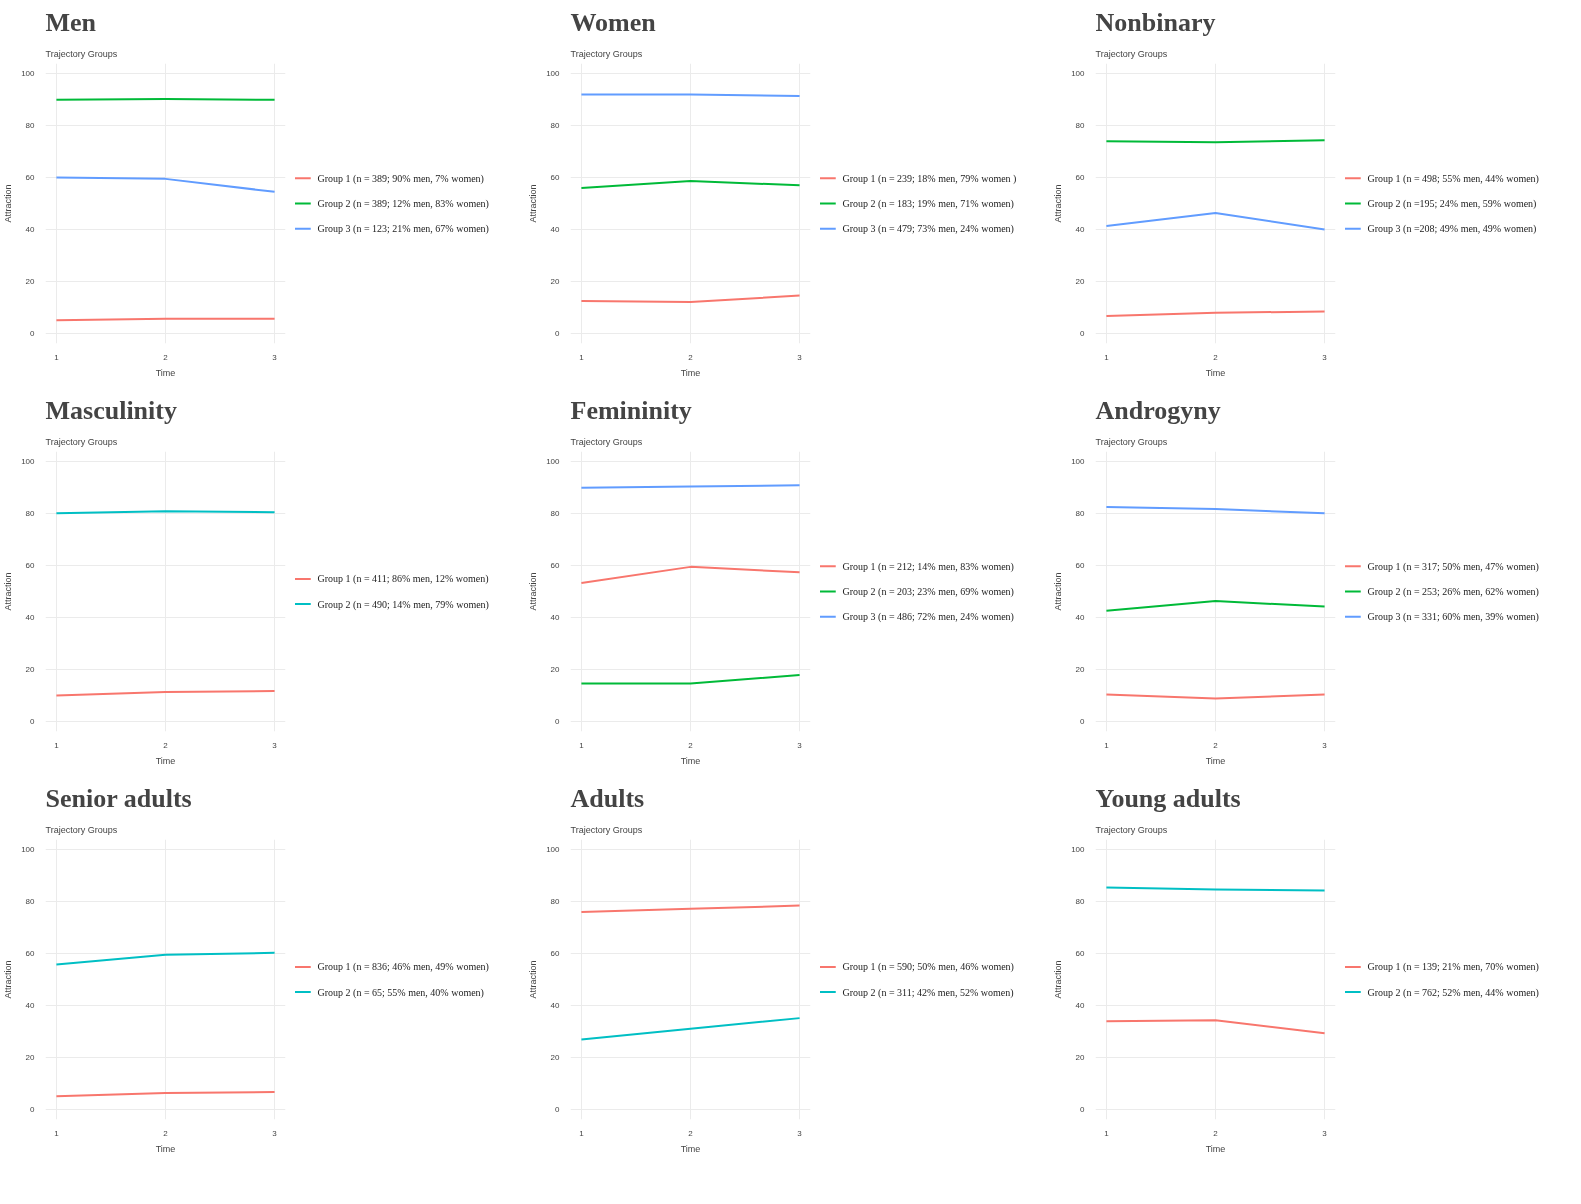  Describe the element at coordinates (1452, 204) in the screenshot. I see `legend-label: Group 2 (n =195; 24% men, 59% women)` at that location.